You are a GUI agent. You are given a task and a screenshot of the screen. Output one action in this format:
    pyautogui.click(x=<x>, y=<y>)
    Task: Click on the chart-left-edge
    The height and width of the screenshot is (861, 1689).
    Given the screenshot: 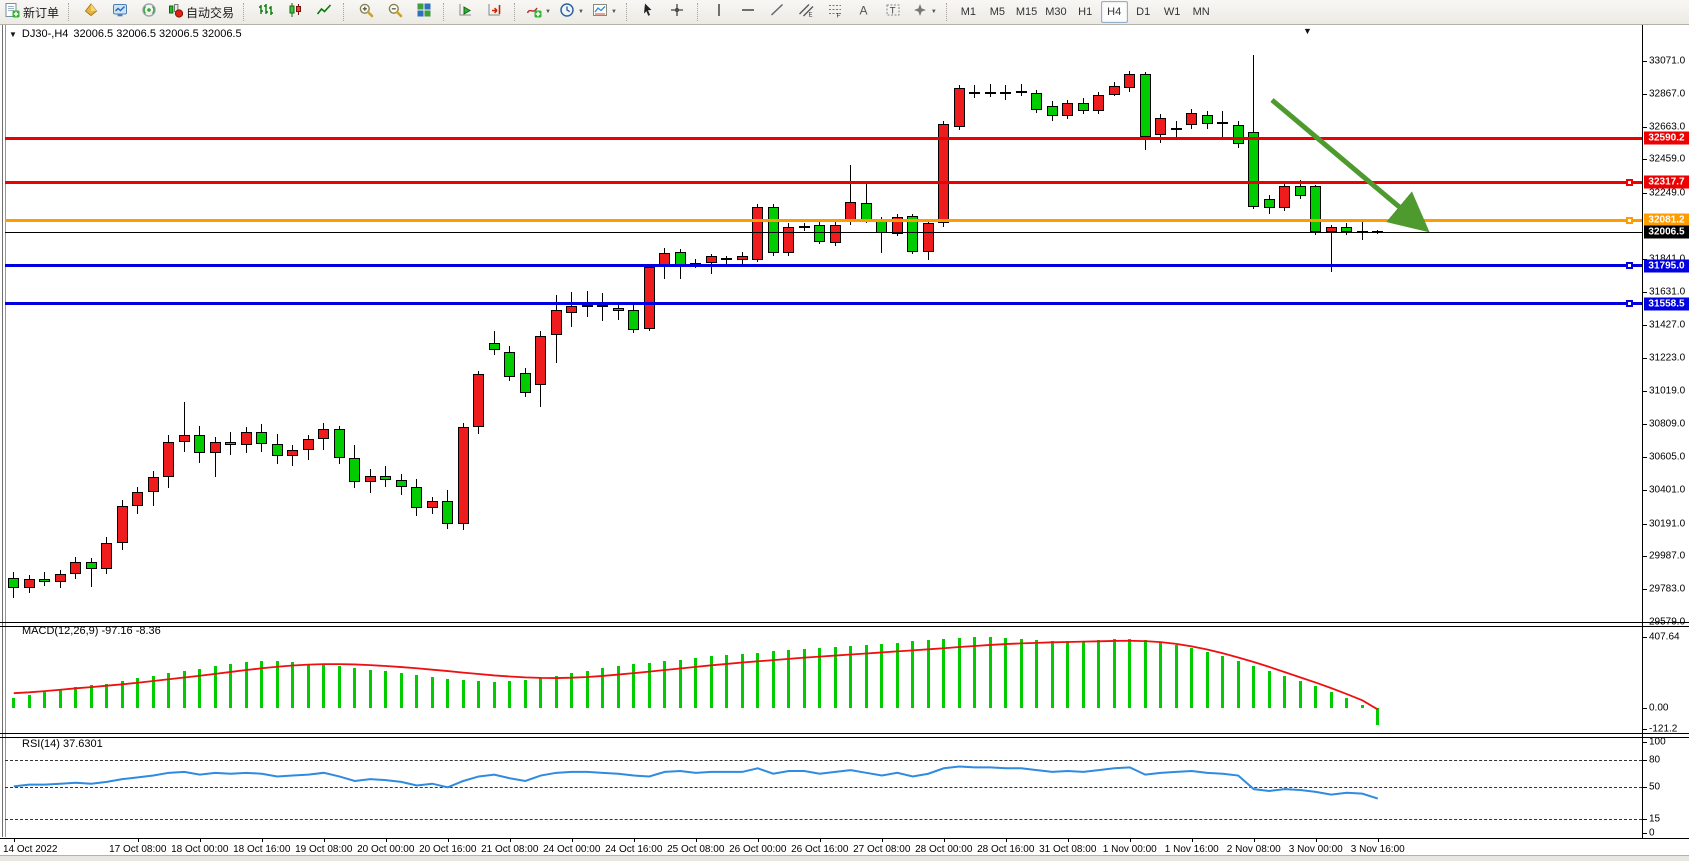 What is the action you would take?
    pyautogui.click(x=5, y=430)
    